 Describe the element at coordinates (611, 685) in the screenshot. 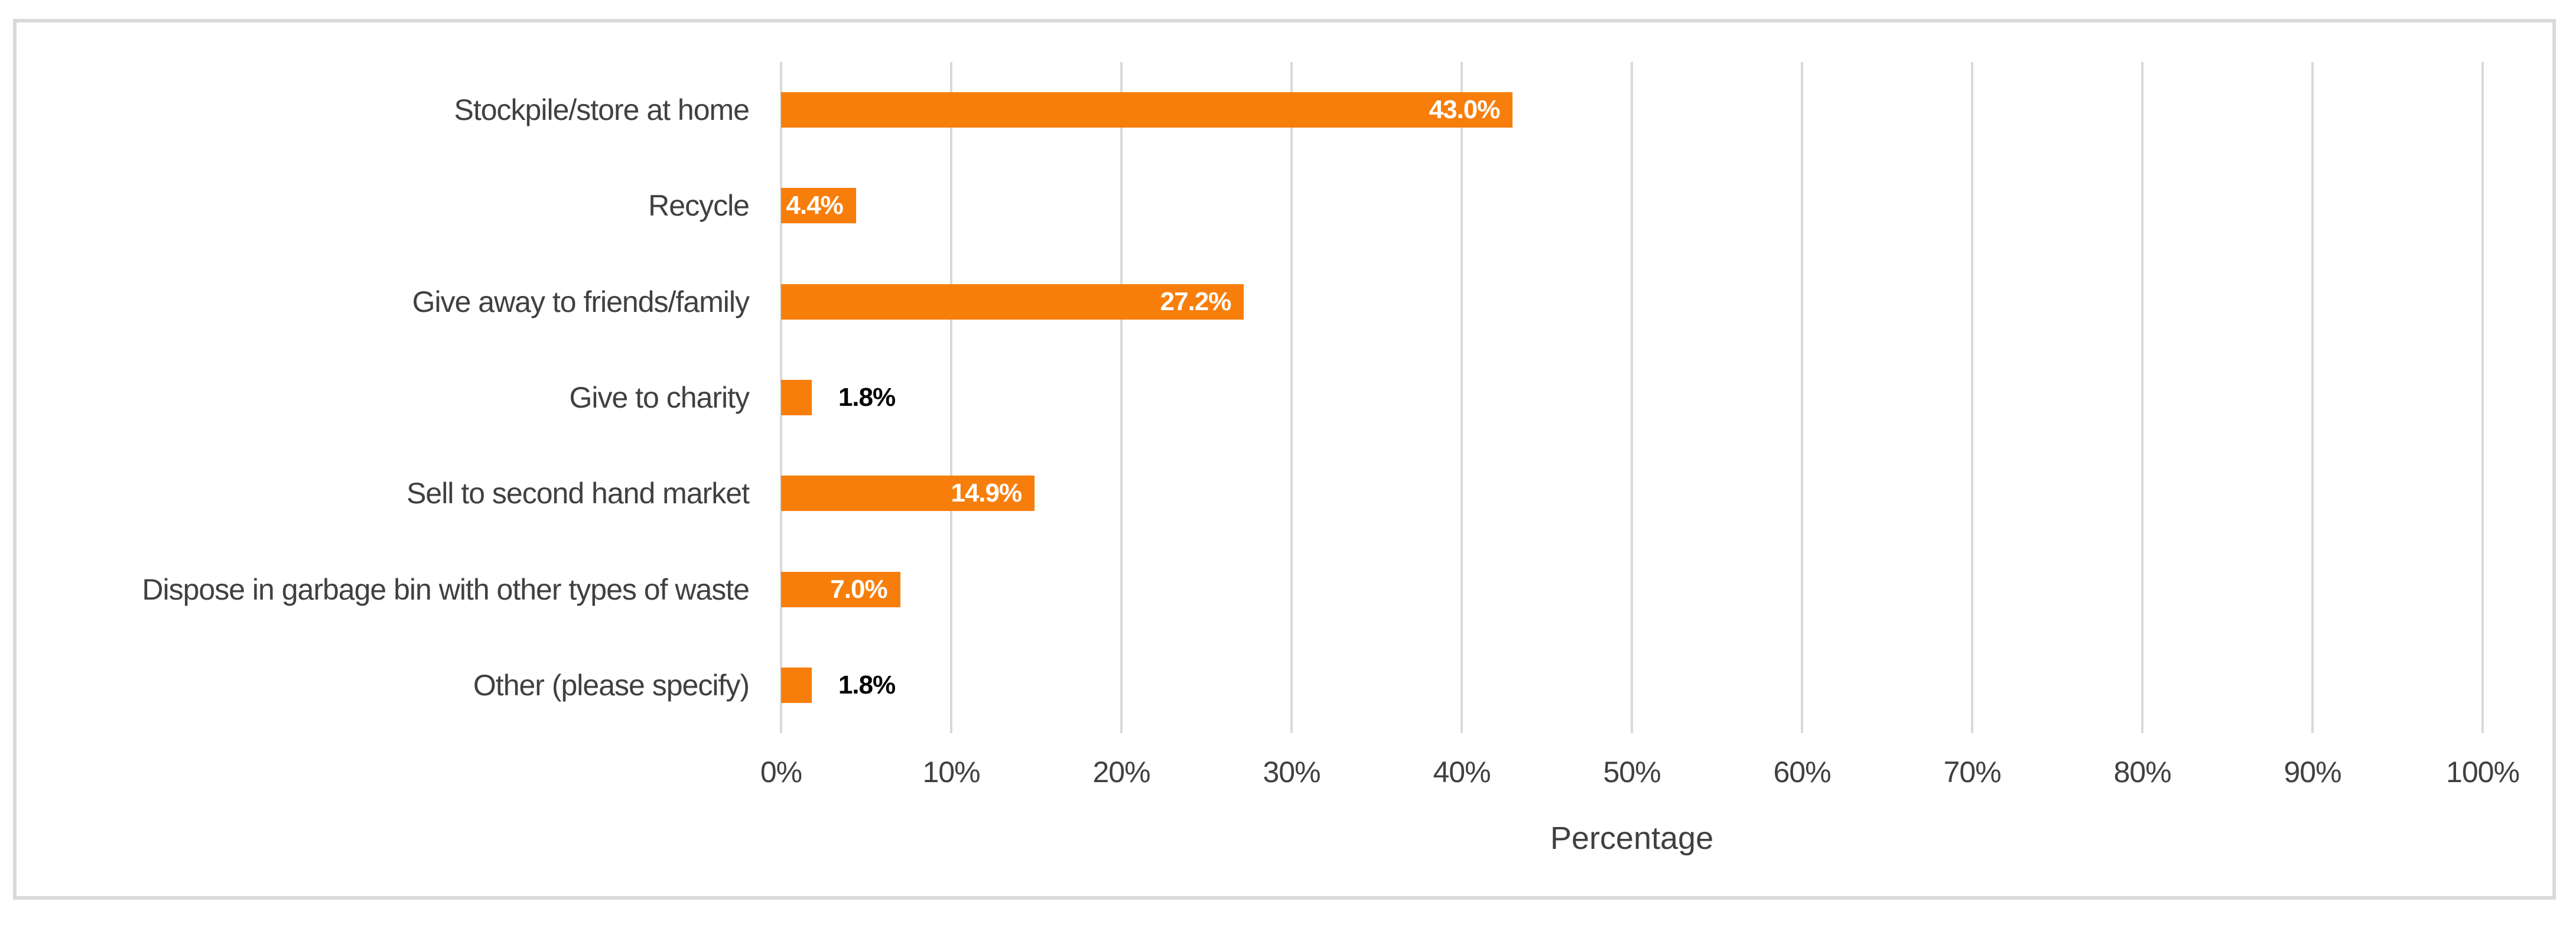

I see `category-label: Other (please specify)` at that location.